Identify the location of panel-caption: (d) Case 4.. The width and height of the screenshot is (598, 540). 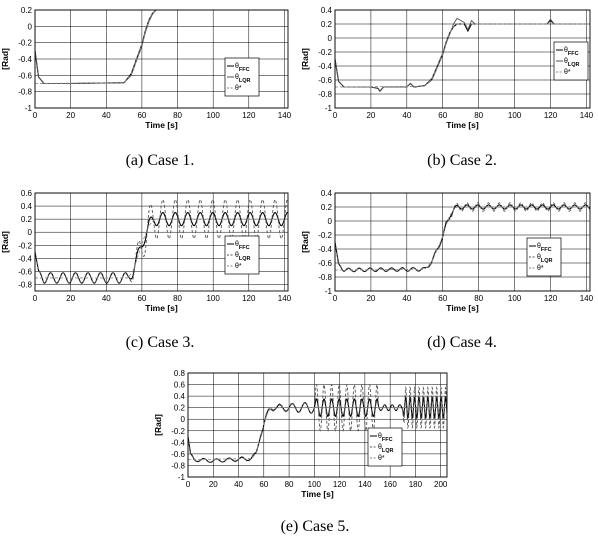
(462, 342).